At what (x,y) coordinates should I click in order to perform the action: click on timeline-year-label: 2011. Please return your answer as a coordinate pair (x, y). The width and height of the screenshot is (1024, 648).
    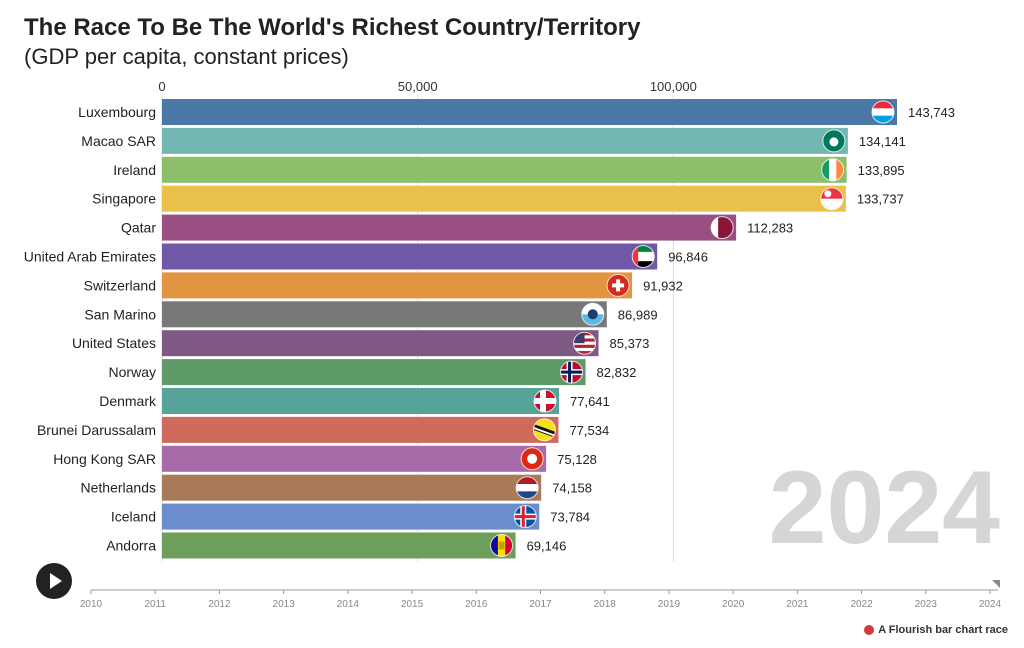
    Looking at the image, I should click on (155, 604).